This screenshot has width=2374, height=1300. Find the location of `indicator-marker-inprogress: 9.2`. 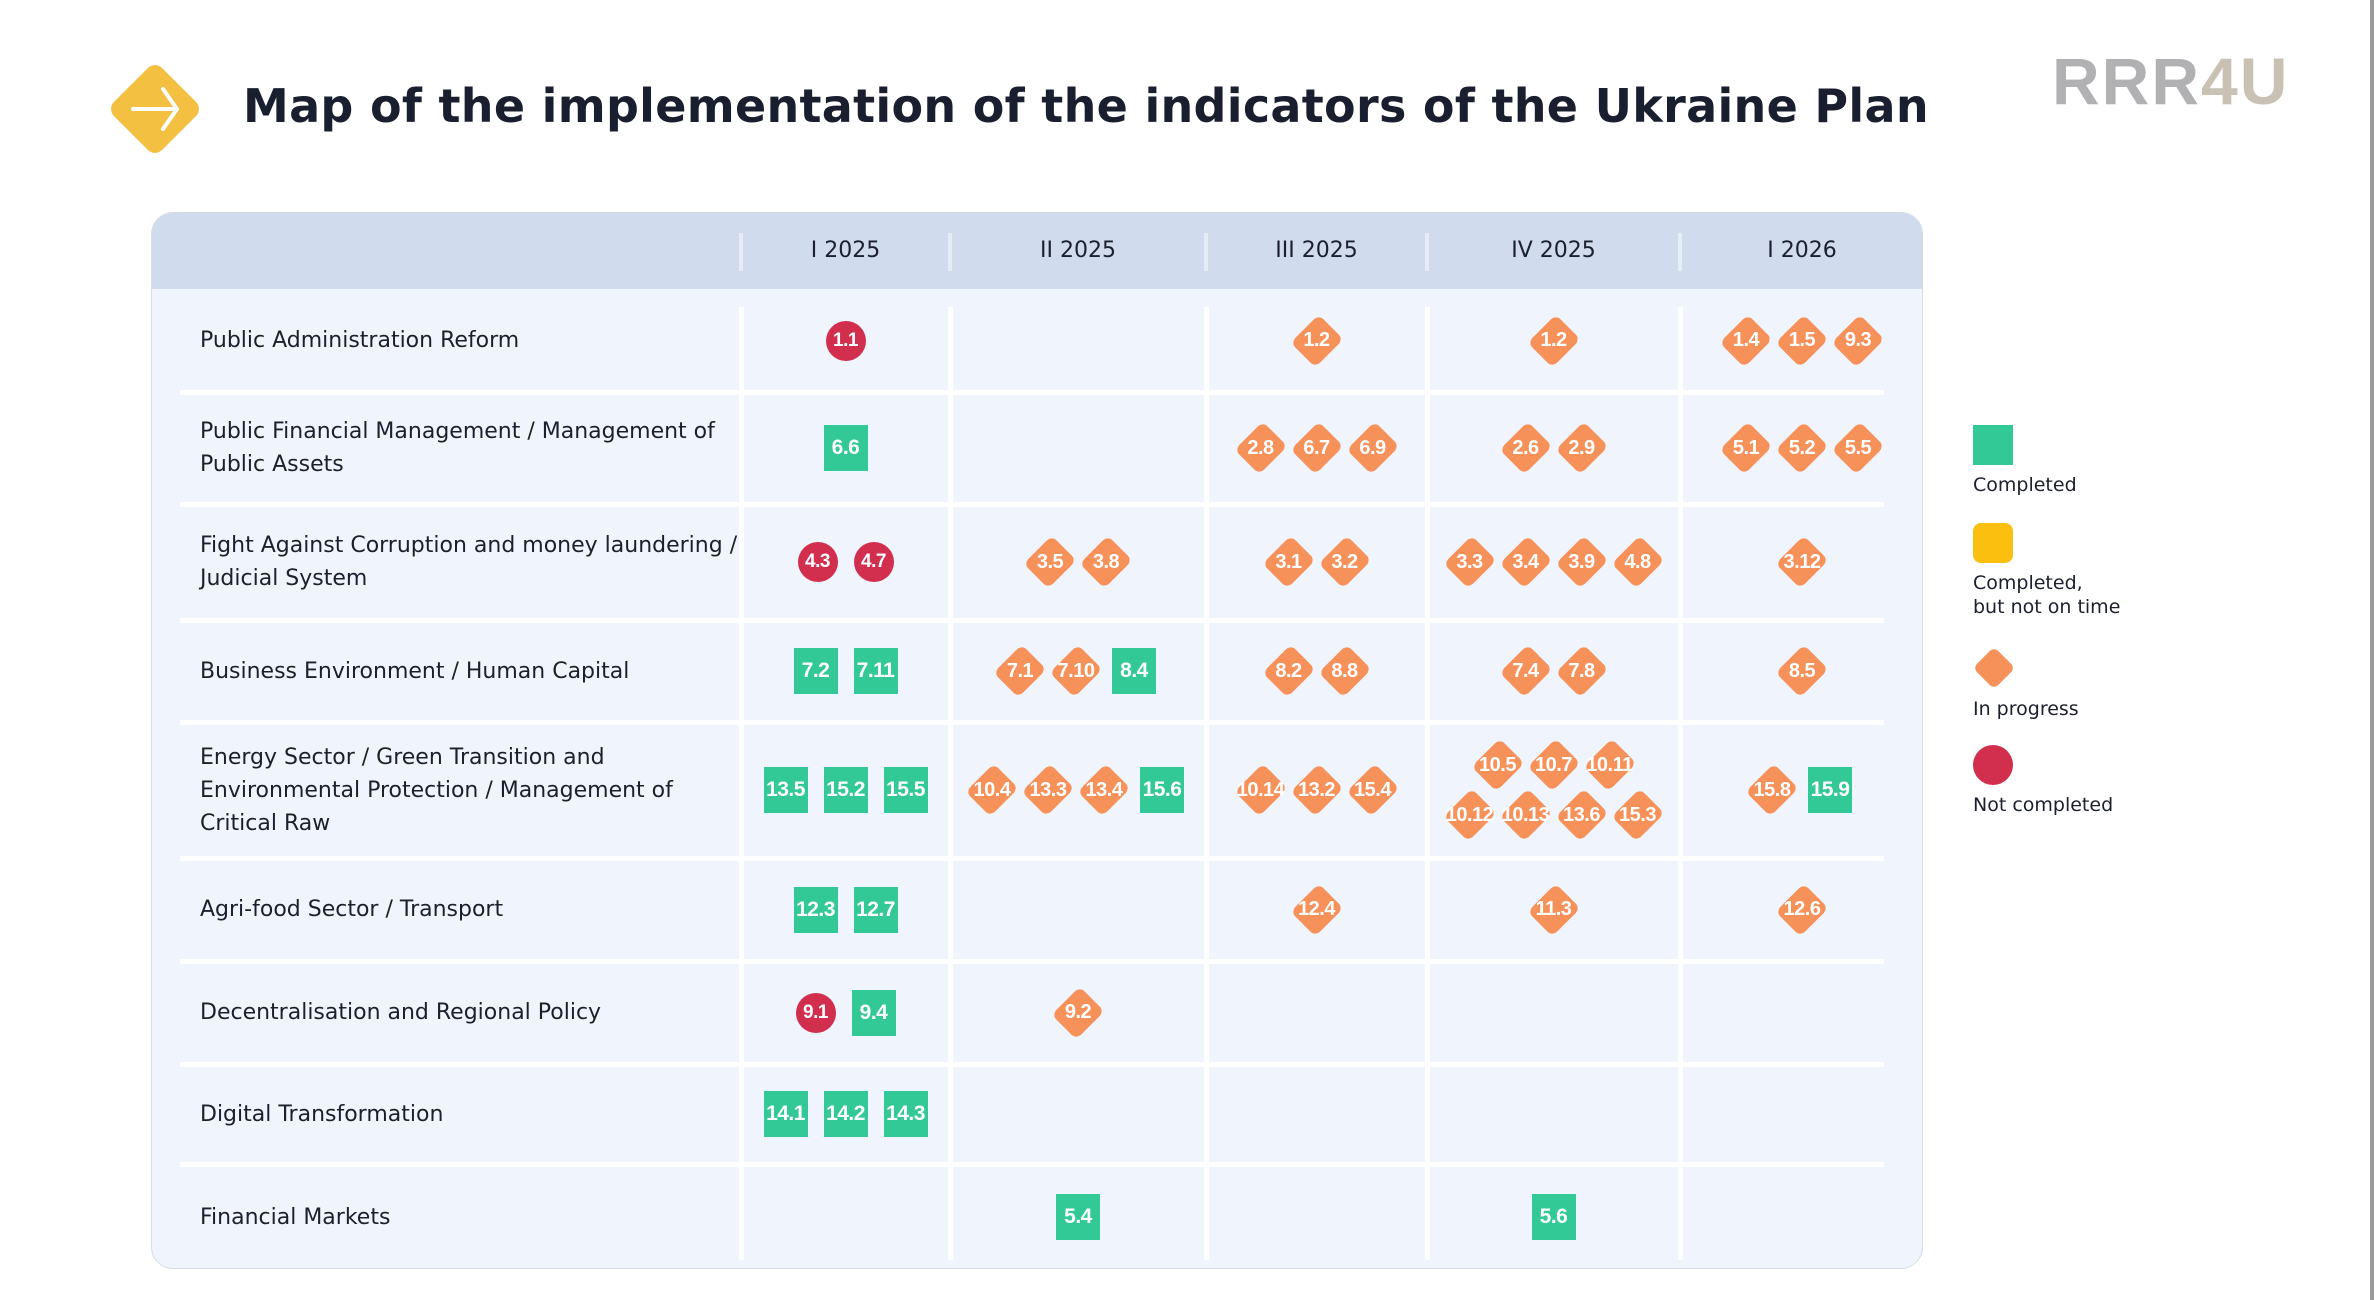

indicator-marker-inprogress: 9.2 is located at coordinates (1078, 1013).